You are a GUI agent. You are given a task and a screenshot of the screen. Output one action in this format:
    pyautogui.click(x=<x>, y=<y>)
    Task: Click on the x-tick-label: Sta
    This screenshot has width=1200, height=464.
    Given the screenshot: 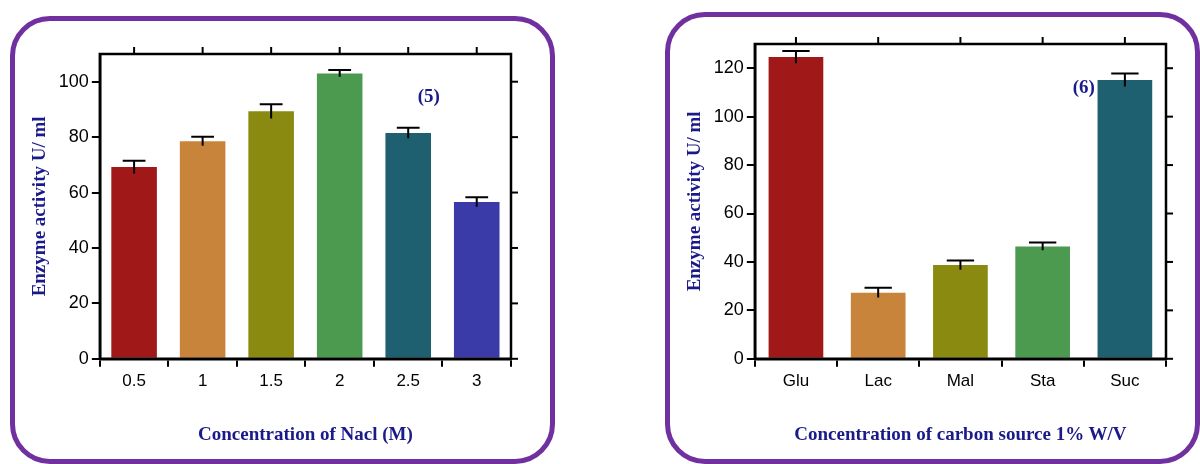 What is the action you would take?
    pyautogui.click(x=1042, y=380)
    